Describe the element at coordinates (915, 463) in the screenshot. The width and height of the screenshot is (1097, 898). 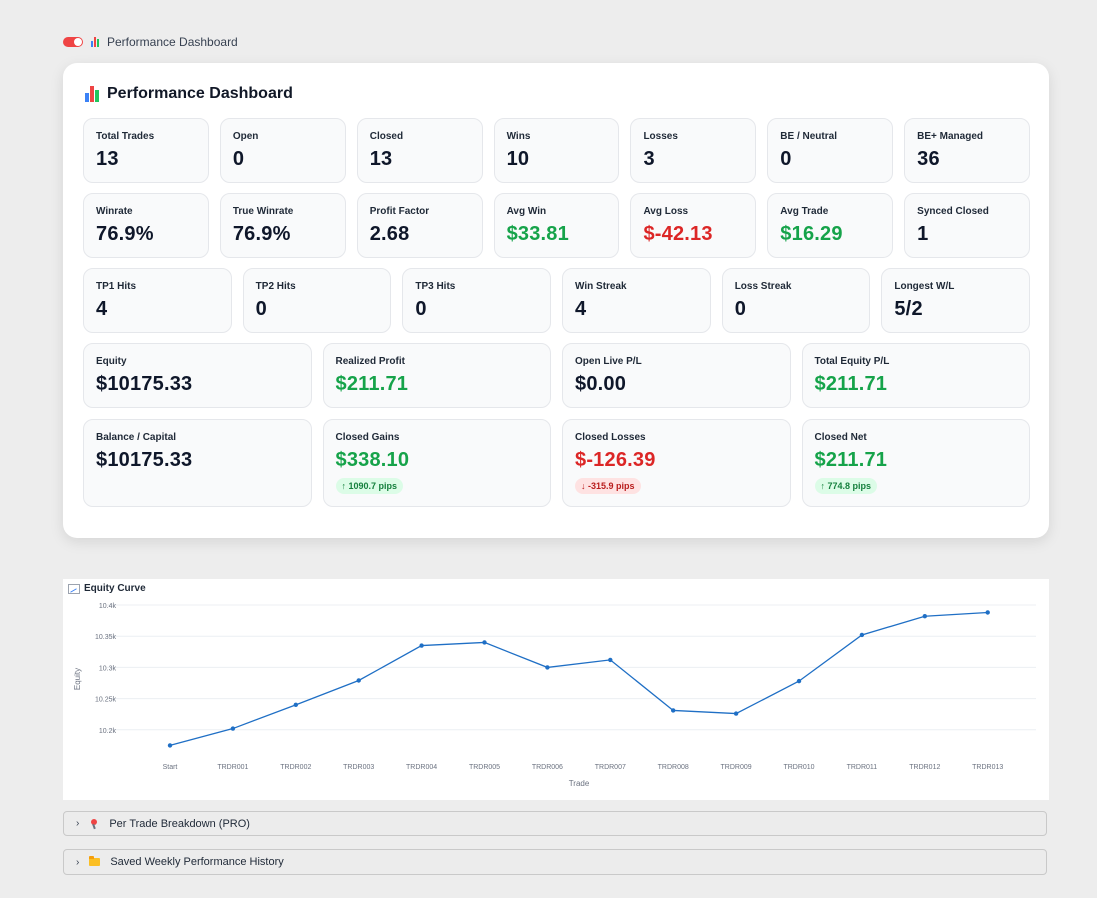
I see `stat-card: Closed Net $211.71 ↑ 774.8 pips` at that location.